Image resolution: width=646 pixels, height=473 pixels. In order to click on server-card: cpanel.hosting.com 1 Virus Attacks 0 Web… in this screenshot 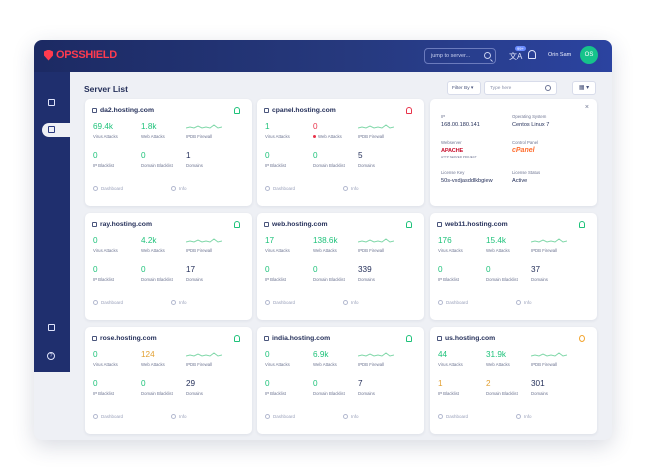, I will do `click(340, 152)`.